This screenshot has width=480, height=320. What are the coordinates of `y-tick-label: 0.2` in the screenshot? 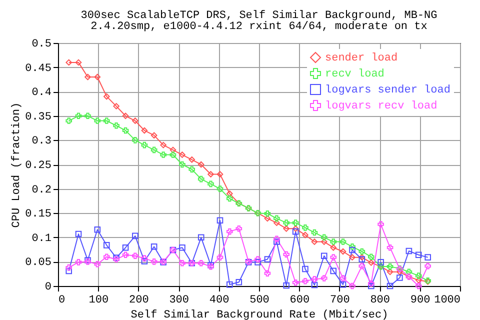 It's located at (42, 190).